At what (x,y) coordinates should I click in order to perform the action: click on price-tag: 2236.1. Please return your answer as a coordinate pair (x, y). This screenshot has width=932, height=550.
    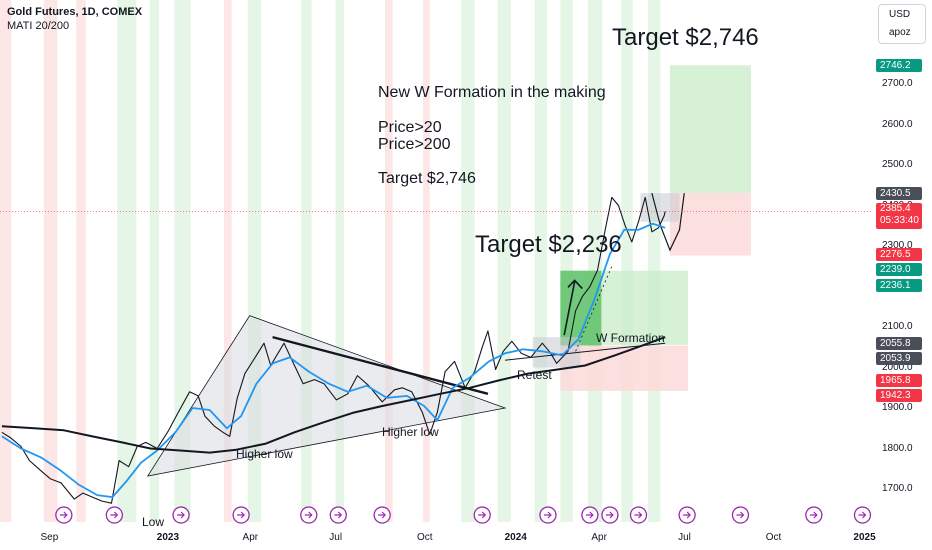
    Looking at the image, I should click on (899, 285).